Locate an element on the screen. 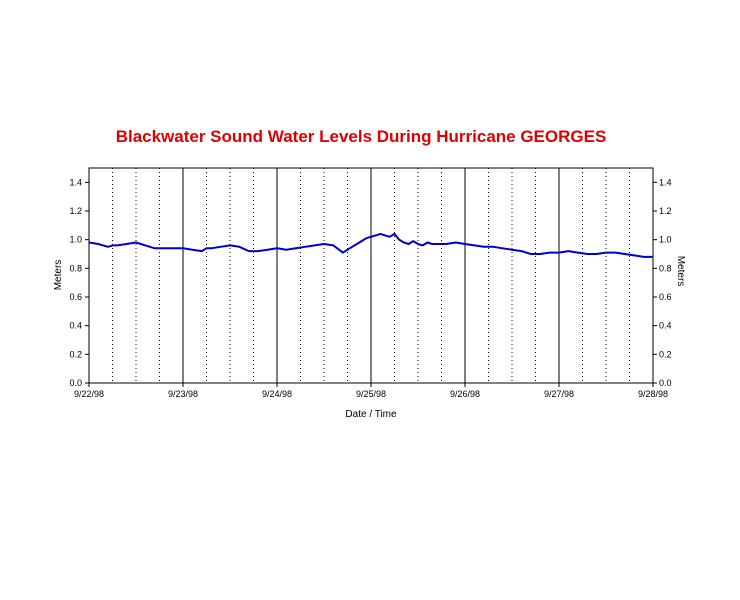  x-tick-label: 9/25/98 is located at coordinates (371, 394).